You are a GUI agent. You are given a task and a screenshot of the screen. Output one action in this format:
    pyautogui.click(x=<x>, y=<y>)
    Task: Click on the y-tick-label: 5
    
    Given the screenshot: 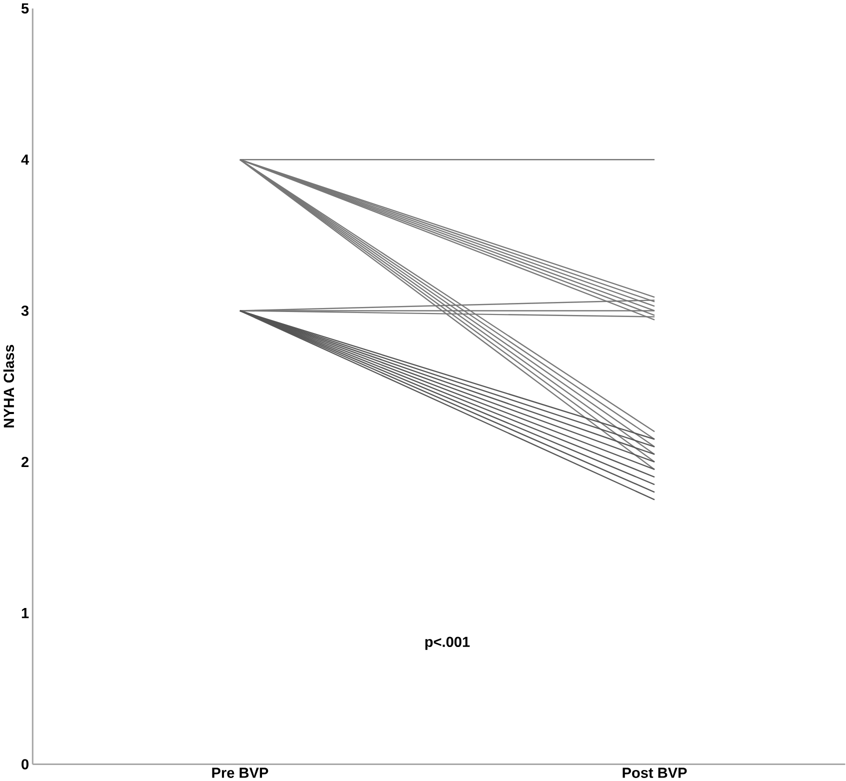 What is the action you would take?
    pyautogui.click(x=25, y=8)
    